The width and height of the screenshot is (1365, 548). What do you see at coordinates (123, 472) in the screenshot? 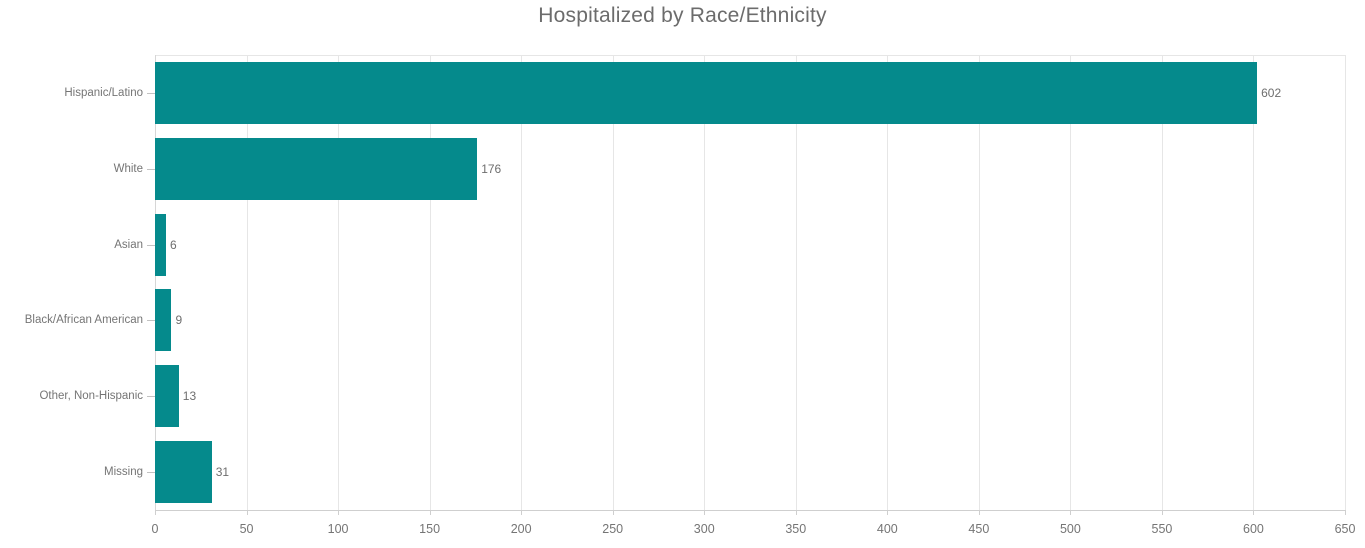
I see `category-label-missing: Missing` at bounding box center [123, 472].